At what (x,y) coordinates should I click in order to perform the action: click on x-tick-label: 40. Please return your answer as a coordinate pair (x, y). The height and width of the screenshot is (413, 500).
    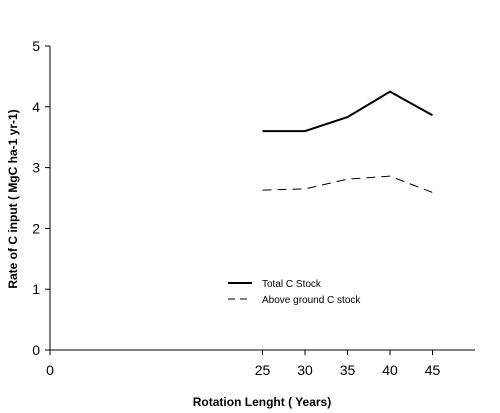
    Looking at the image, I should click on (390, 370).